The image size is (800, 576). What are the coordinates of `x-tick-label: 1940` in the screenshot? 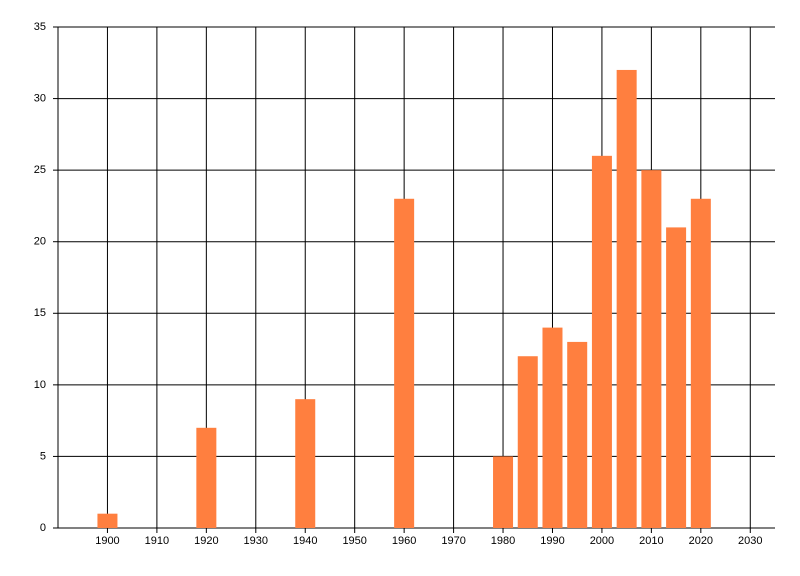 It's located at (305, 541).